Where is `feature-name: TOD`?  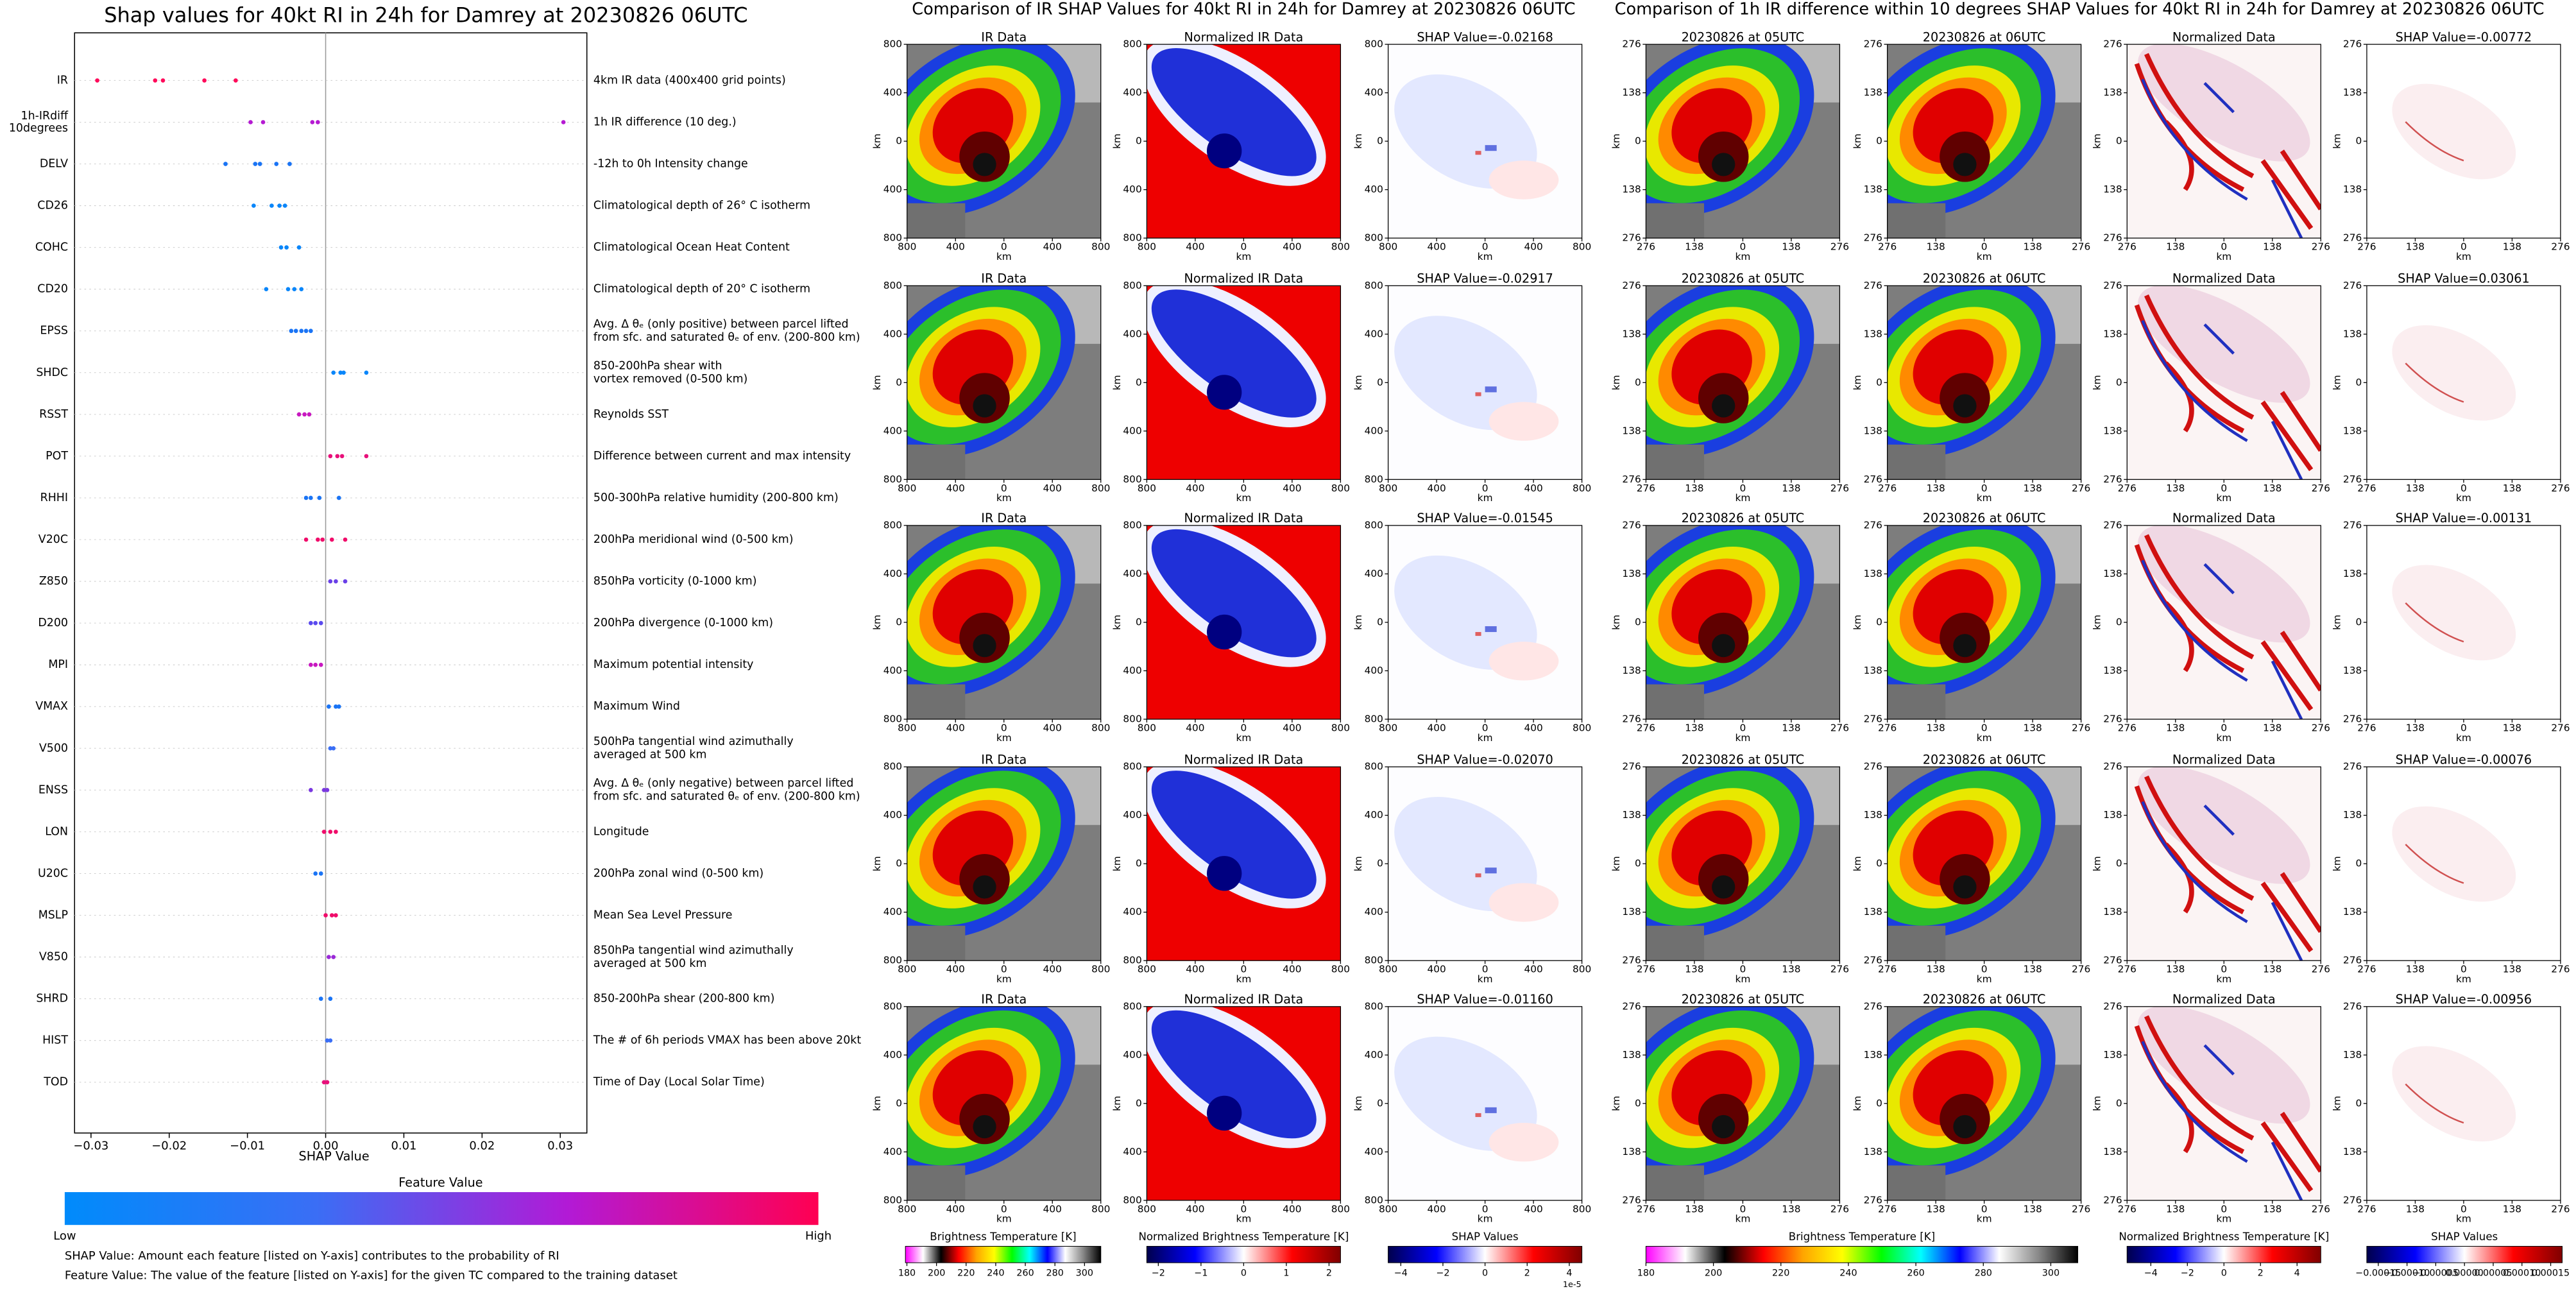 feature-name: TOD is located at coordinates (55, 1082).